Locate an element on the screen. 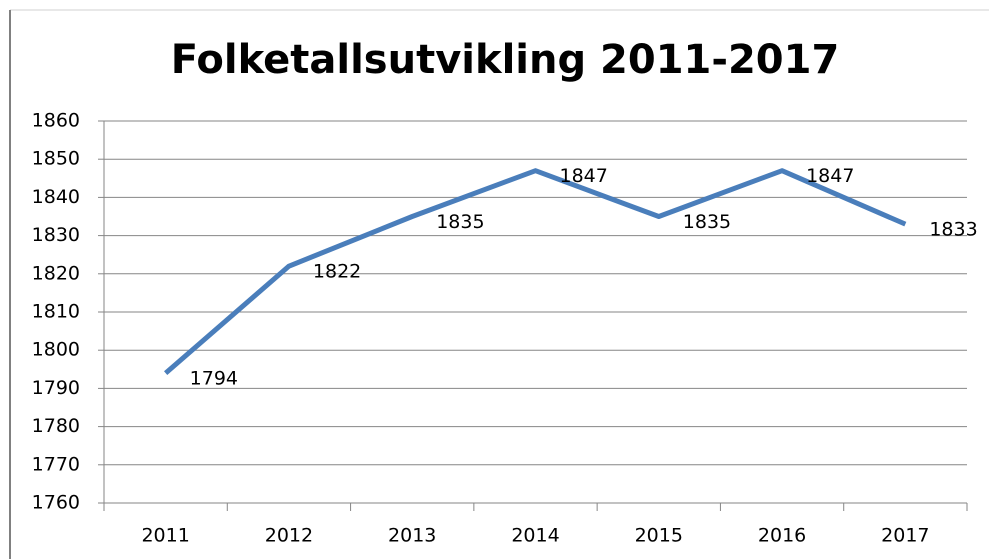 Image resolution: width=989 pixels, height=559 pixels. x-tick-label: 2016 is located at coordinates (782, 536).